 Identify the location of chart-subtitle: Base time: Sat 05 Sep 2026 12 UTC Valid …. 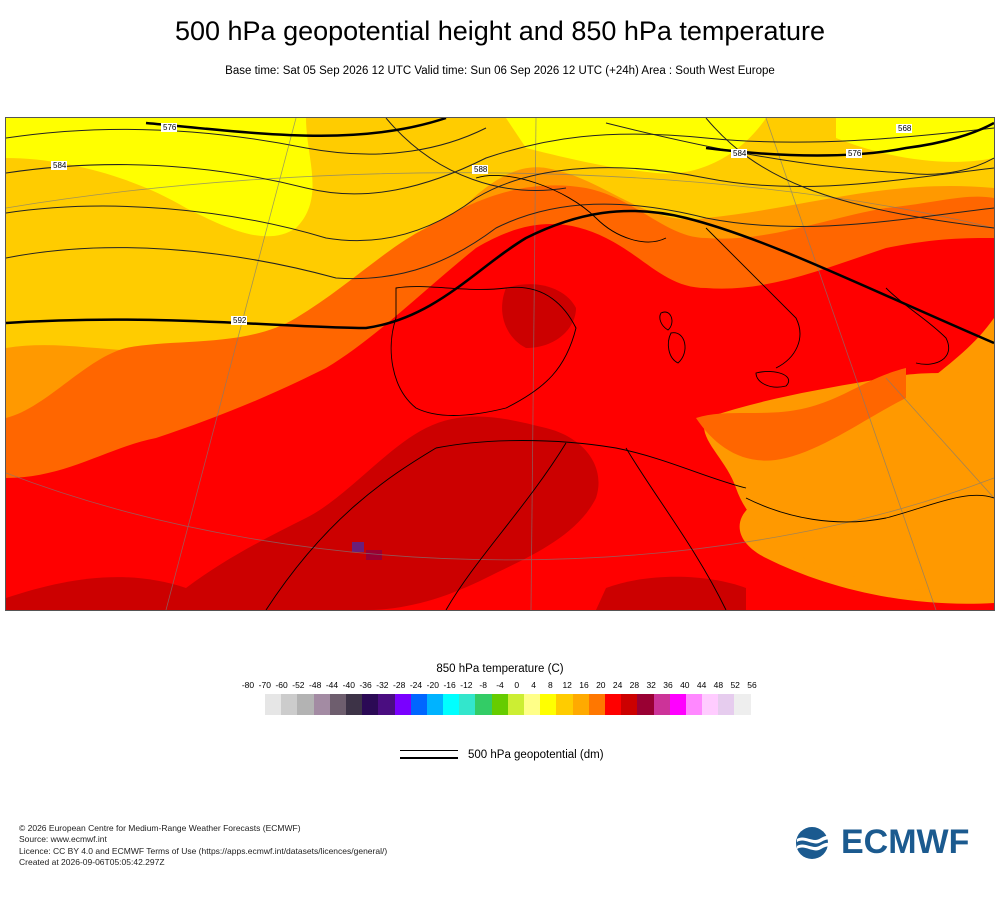
(500, 71).